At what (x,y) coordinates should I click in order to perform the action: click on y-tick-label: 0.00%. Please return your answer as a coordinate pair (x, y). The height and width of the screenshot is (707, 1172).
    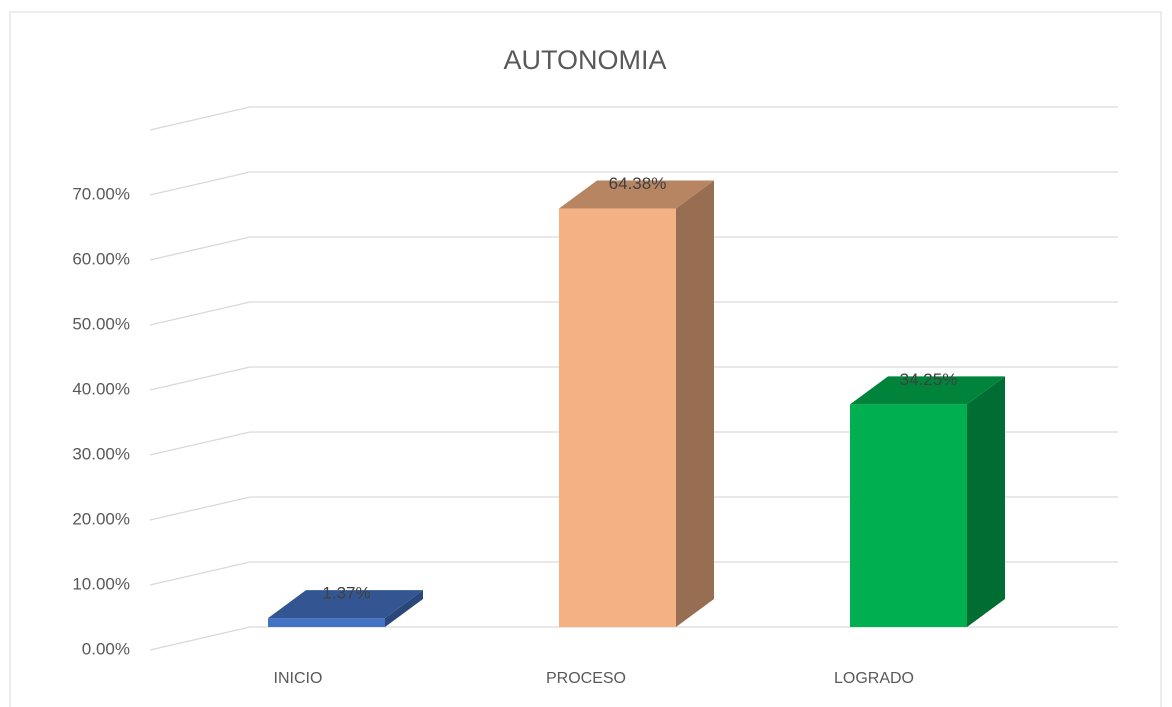
    Looking at the image, I should click on (106, 648).